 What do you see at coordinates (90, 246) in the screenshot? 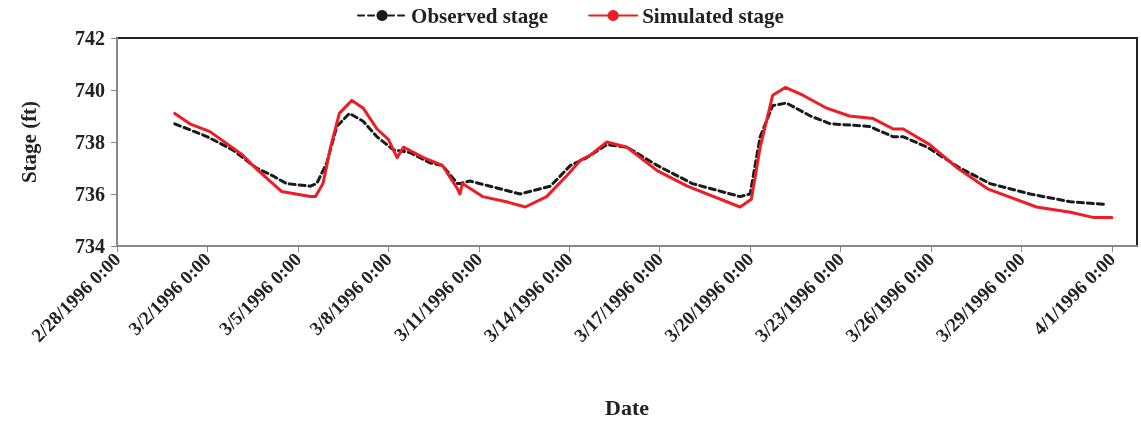
I see `y-tick-label: 734` at bounding box center [90, 246].